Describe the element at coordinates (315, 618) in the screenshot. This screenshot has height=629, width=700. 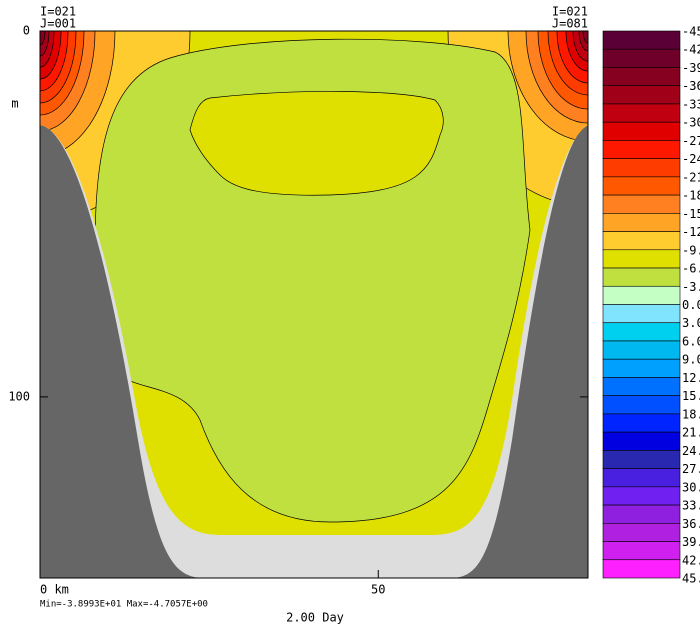
I see `time-label: 2.00 Day` at that location.